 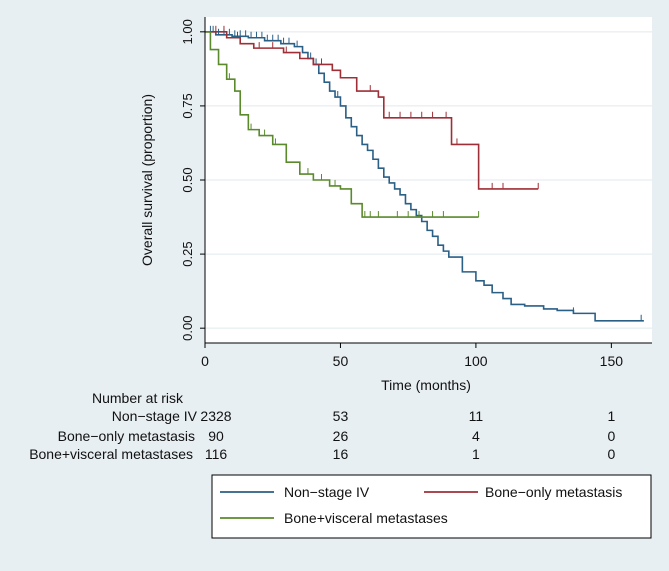 I want to click on risk-row-label: Bone−only metastasis, so click(x=126, y=436).